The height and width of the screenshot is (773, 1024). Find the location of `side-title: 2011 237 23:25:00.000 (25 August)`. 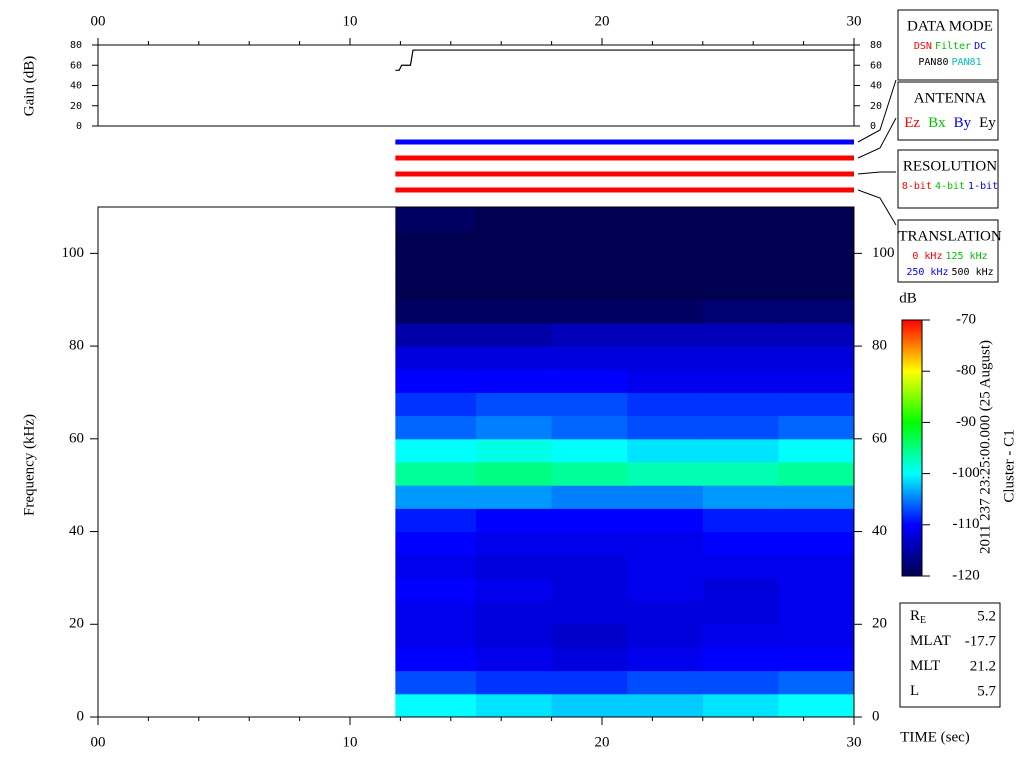

side-title: 2011 237 23:25:00.000 (25 August) is located at coordinates (985, 447).